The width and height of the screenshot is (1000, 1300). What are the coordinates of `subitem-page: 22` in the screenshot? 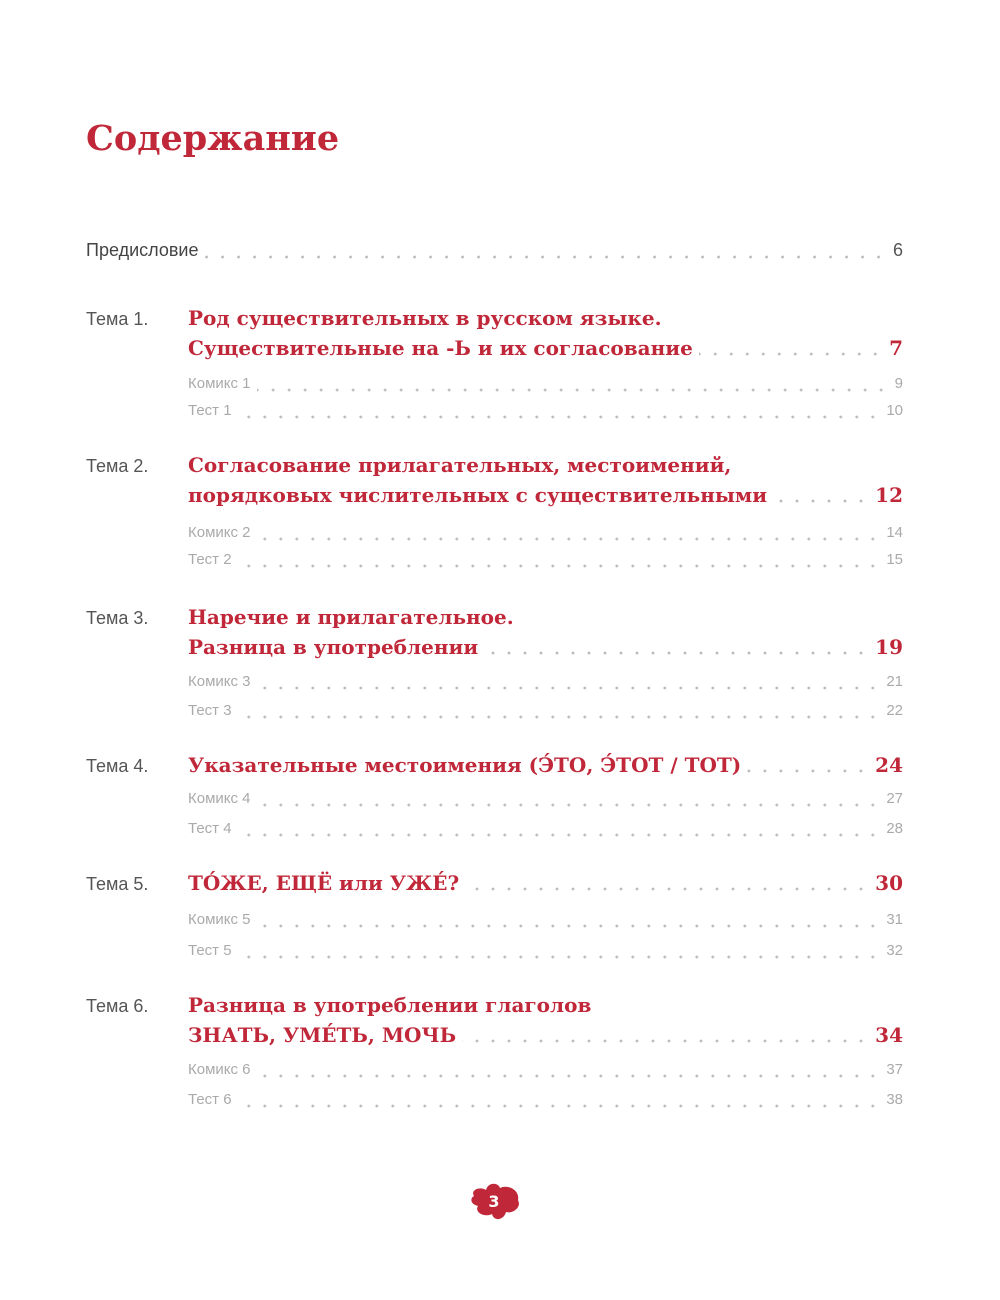 It's located at (894, 710).